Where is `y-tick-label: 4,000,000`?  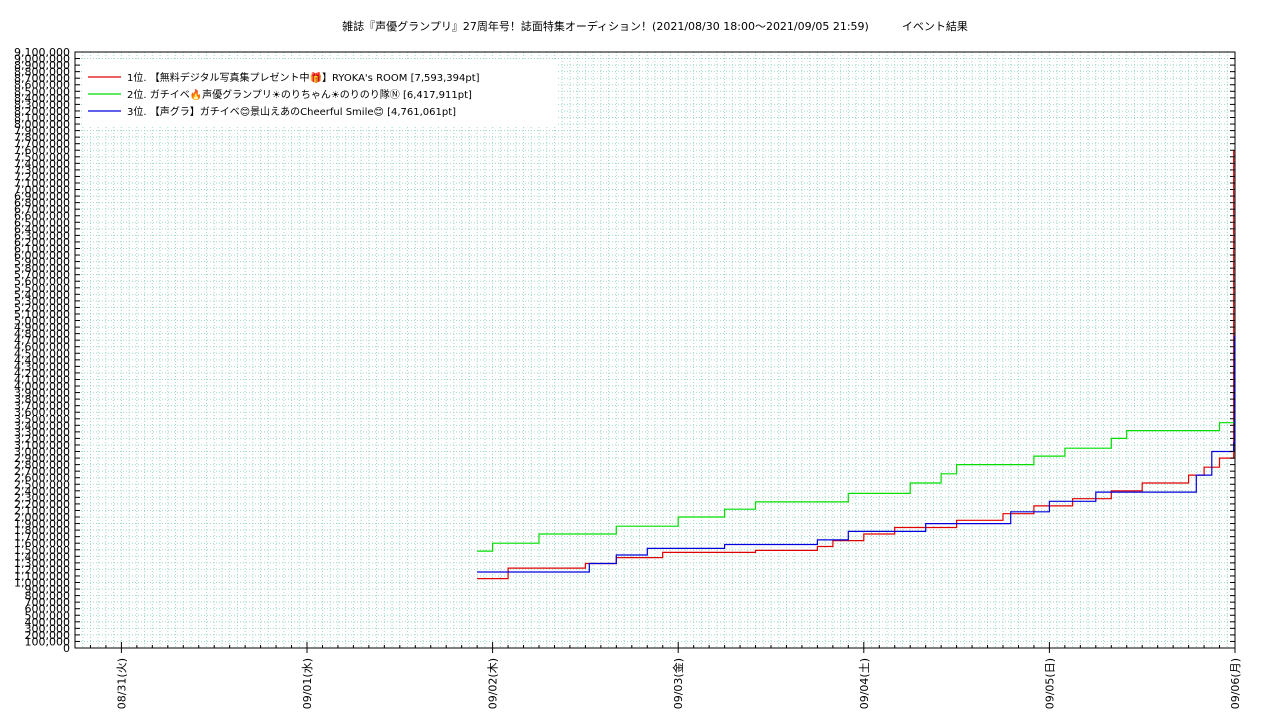 y-tick-label: 4,000,000 is located at coordinates (42, 386).